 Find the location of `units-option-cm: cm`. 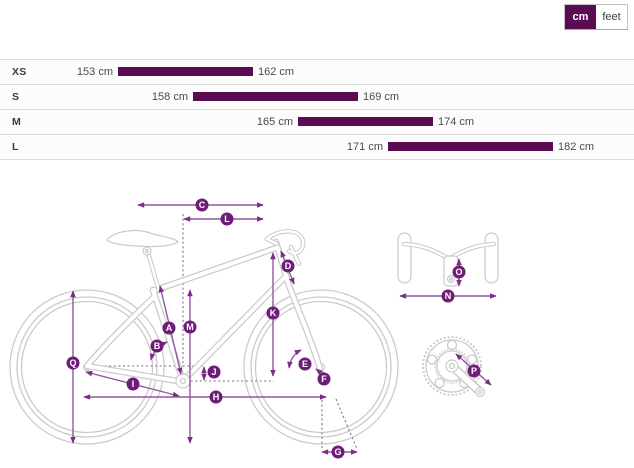

units-option-cm: cm is located at coordinates (580, 17).